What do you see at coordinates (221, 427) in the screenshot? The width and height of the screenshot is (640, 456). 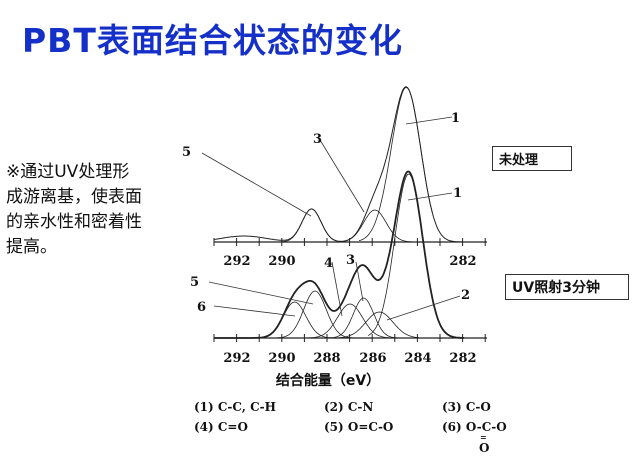 I see `legend-item: (4) C=O` at bounding box center [221, 427].